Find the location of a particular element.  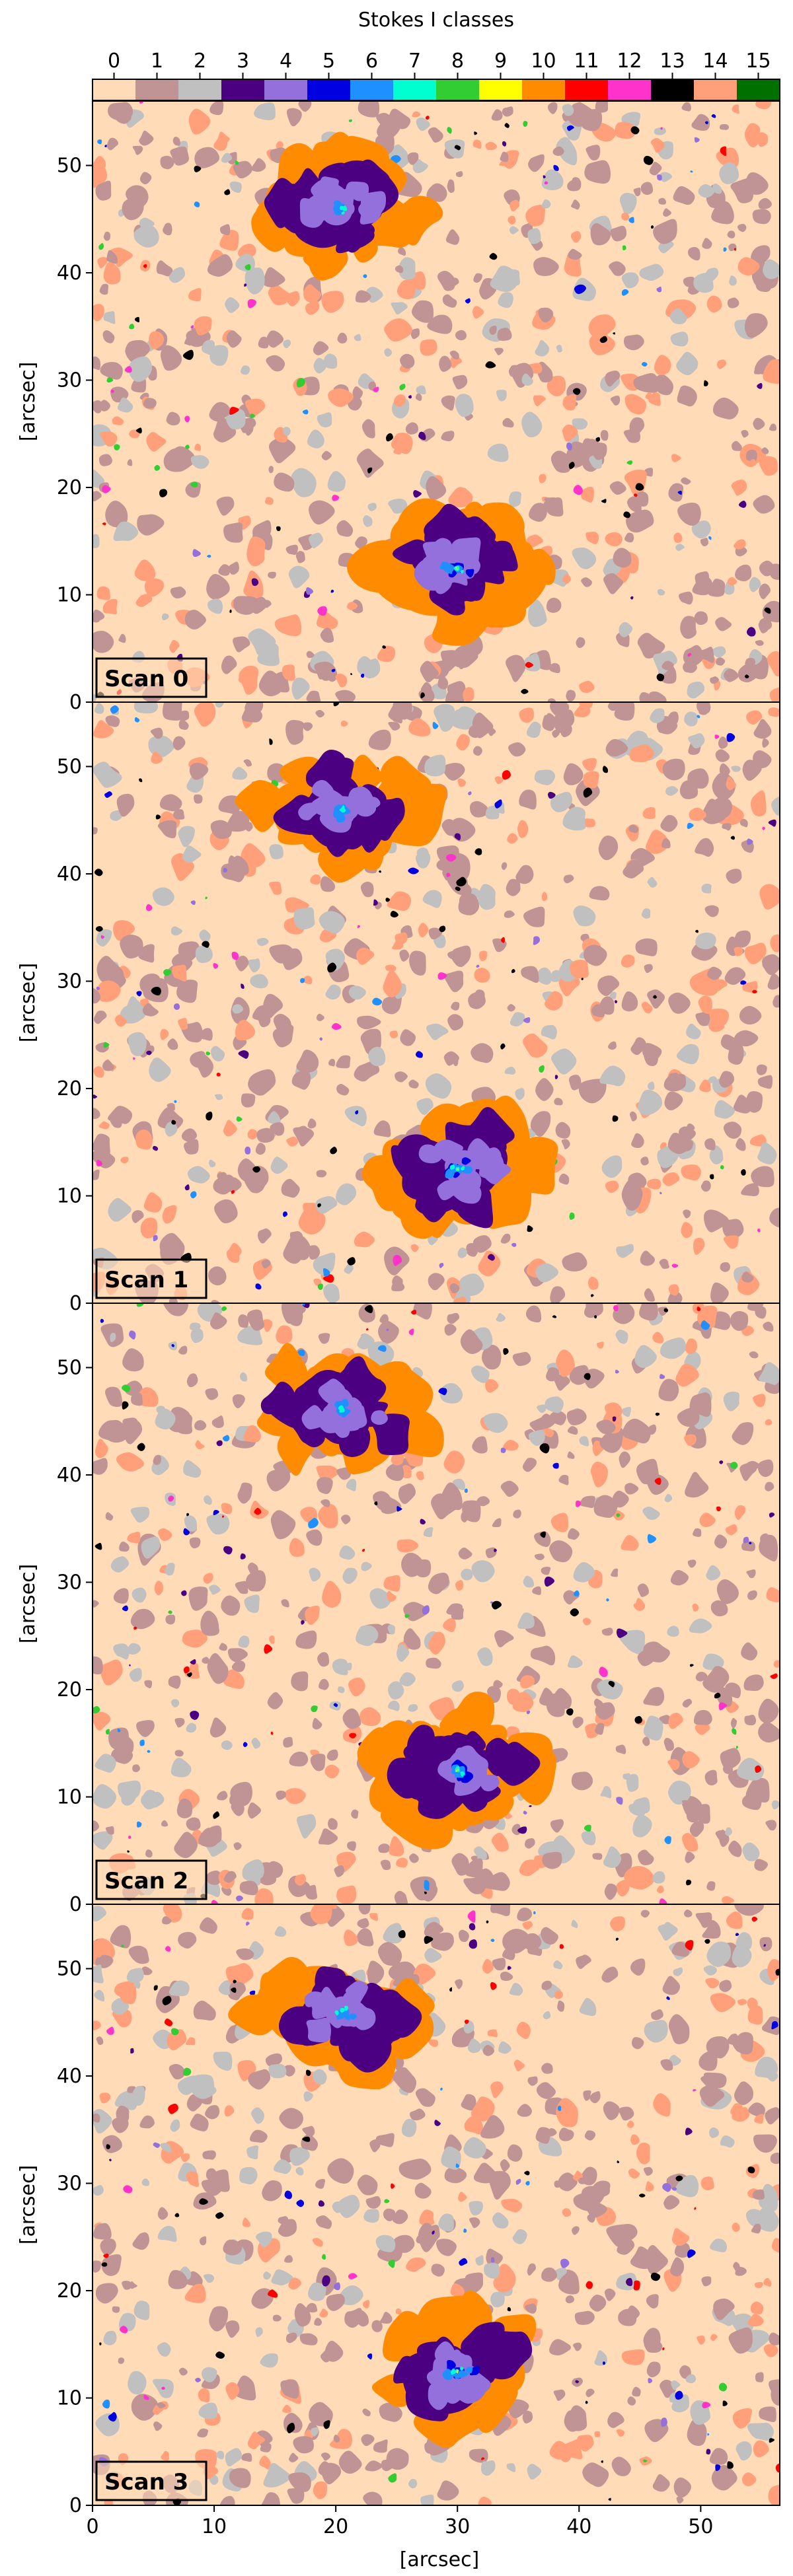

y-tick-label: 40 is located at coordinates (69, 874).